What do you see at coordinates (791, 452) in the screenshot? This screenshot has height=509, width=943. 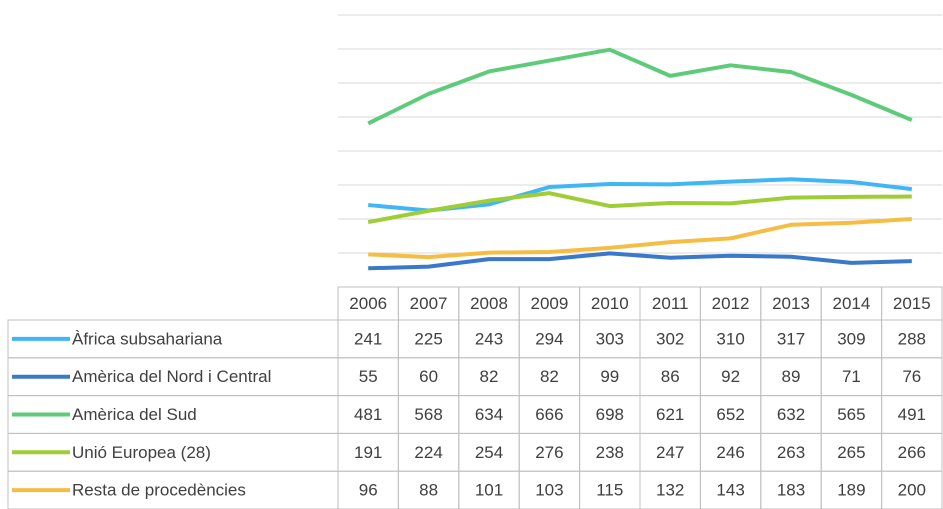 I see `table-value: 263` at bounding box center [791, 452].